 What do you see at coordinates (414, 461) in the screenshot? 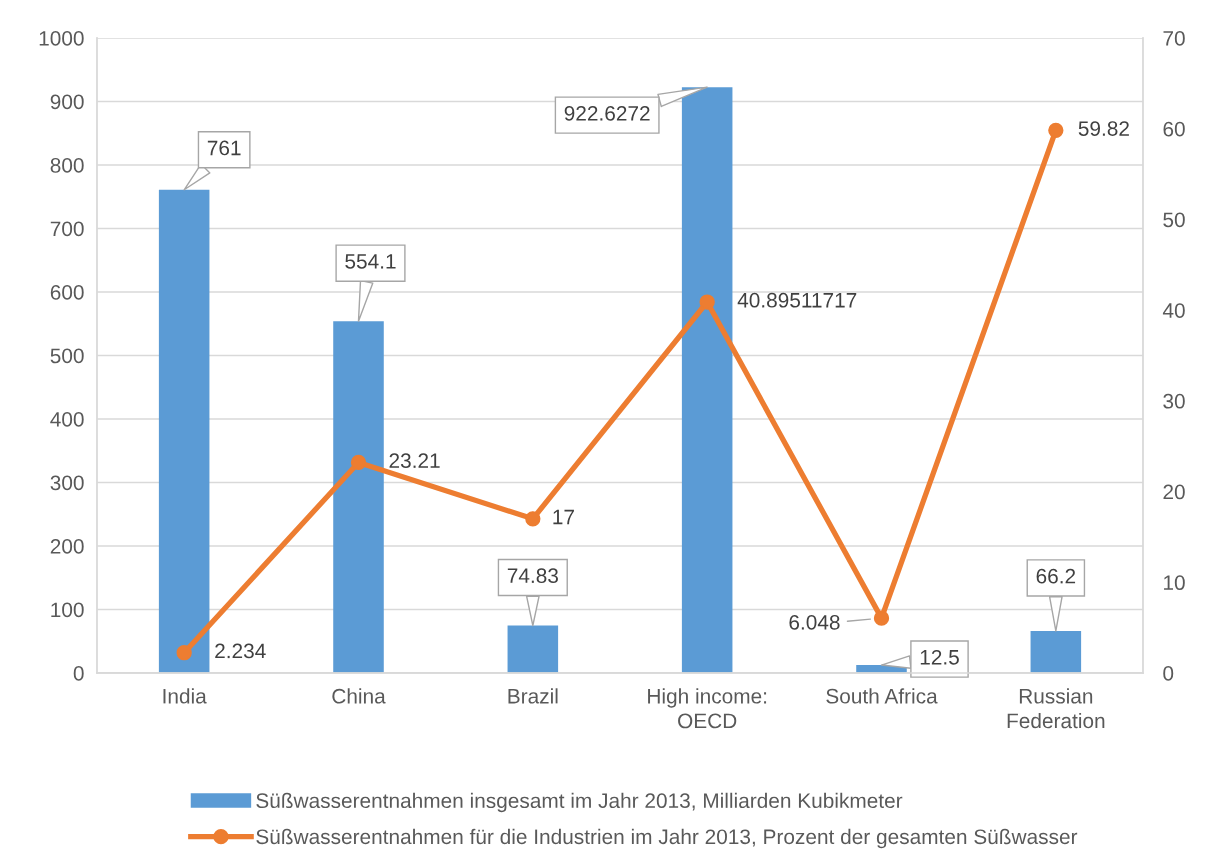
I see `data-label: 23.21` at bounding box center [414, 461].